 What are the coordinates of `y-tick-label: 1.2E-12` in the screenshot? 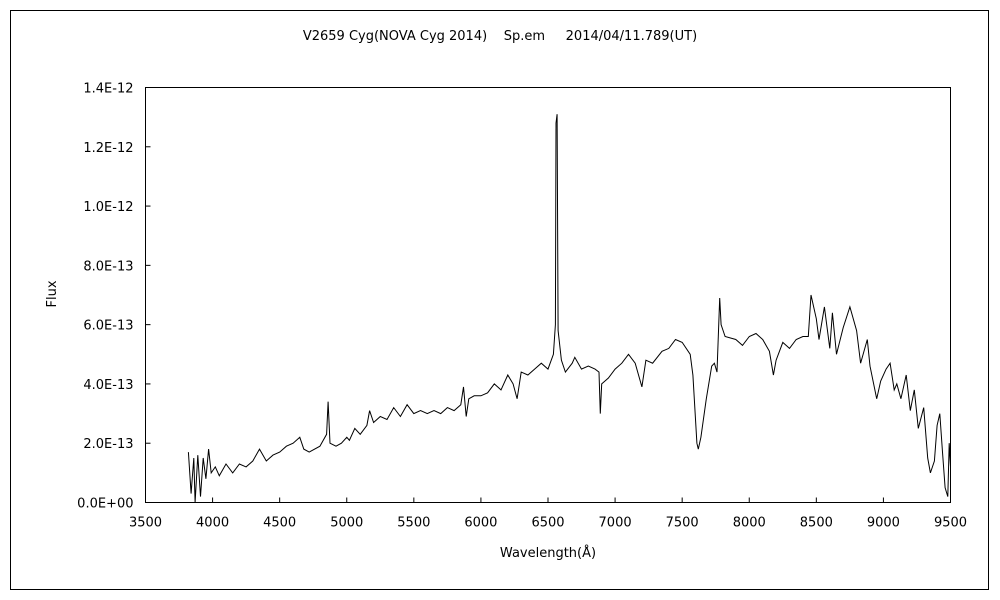 It's located at (108, 148).